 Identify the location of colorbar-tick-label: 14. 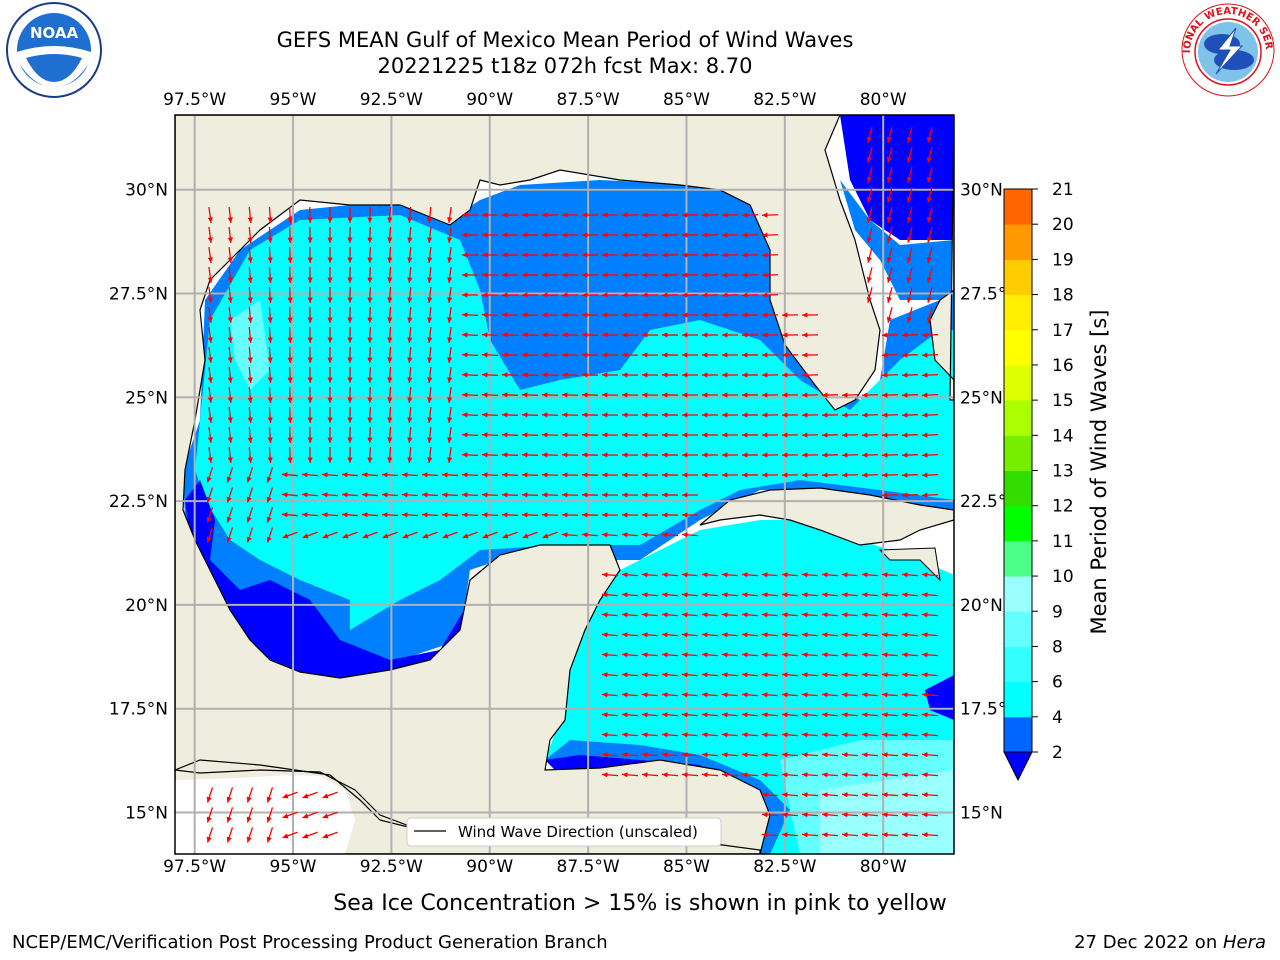
(1063, 436).